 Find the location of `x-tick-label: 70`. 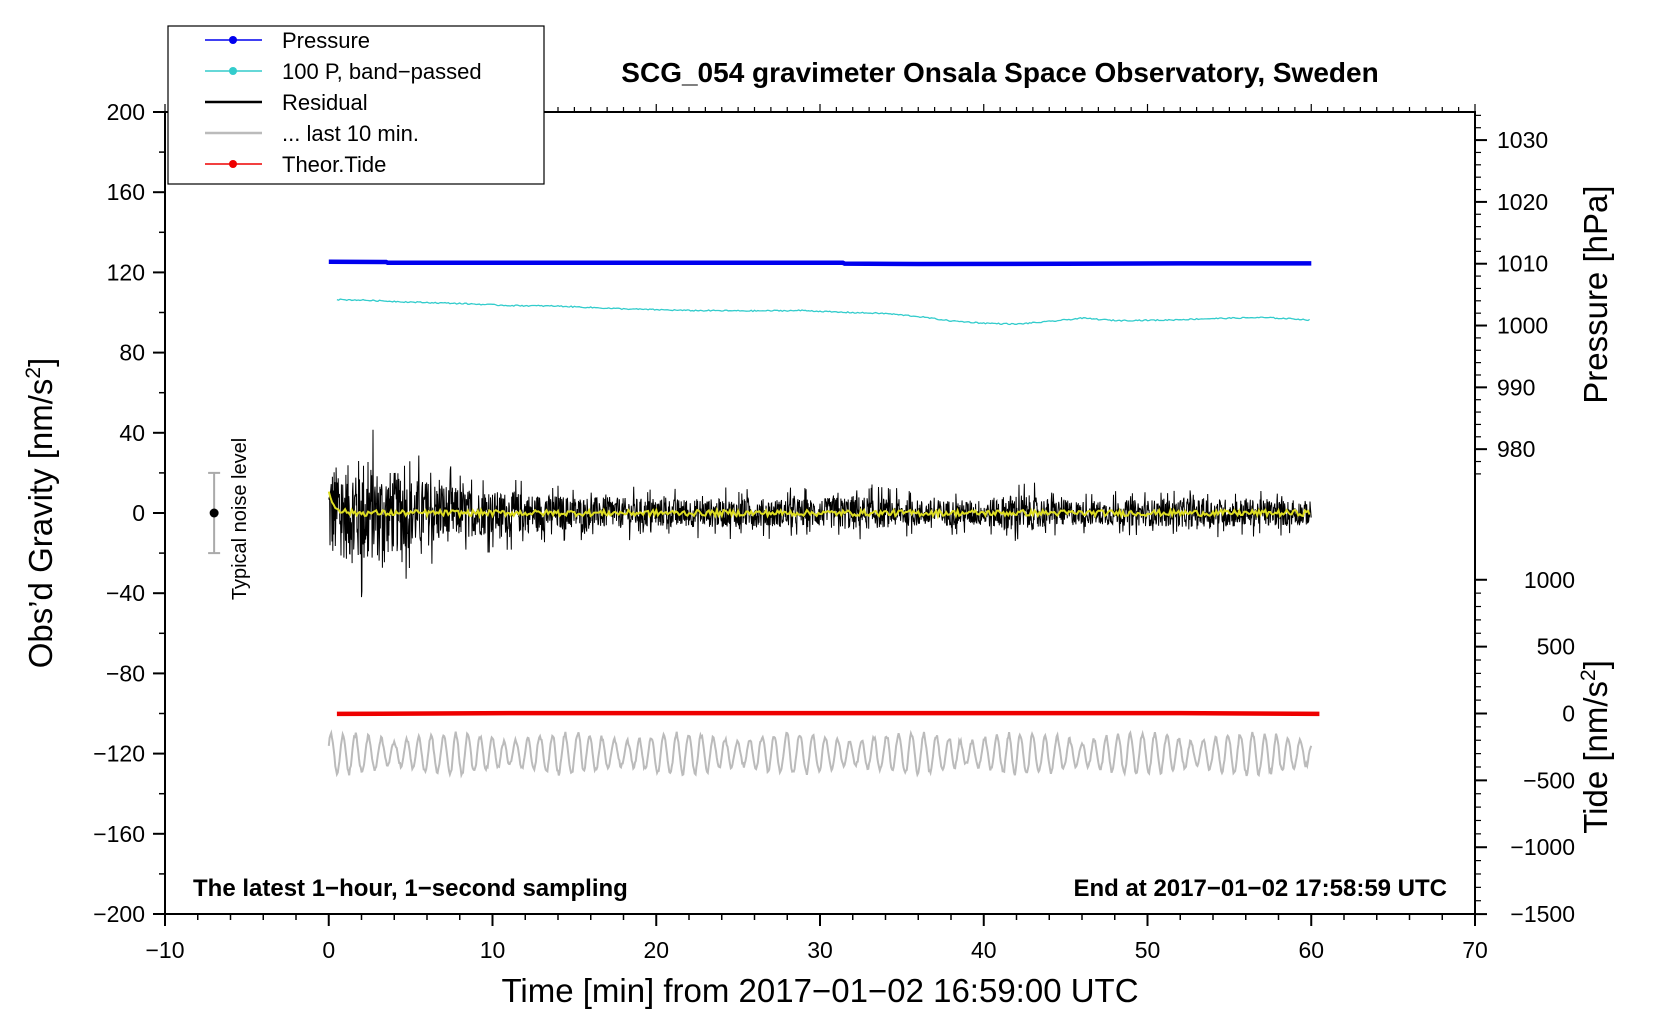

x-tick-label: 70 is located at coordinates (1475, 950).